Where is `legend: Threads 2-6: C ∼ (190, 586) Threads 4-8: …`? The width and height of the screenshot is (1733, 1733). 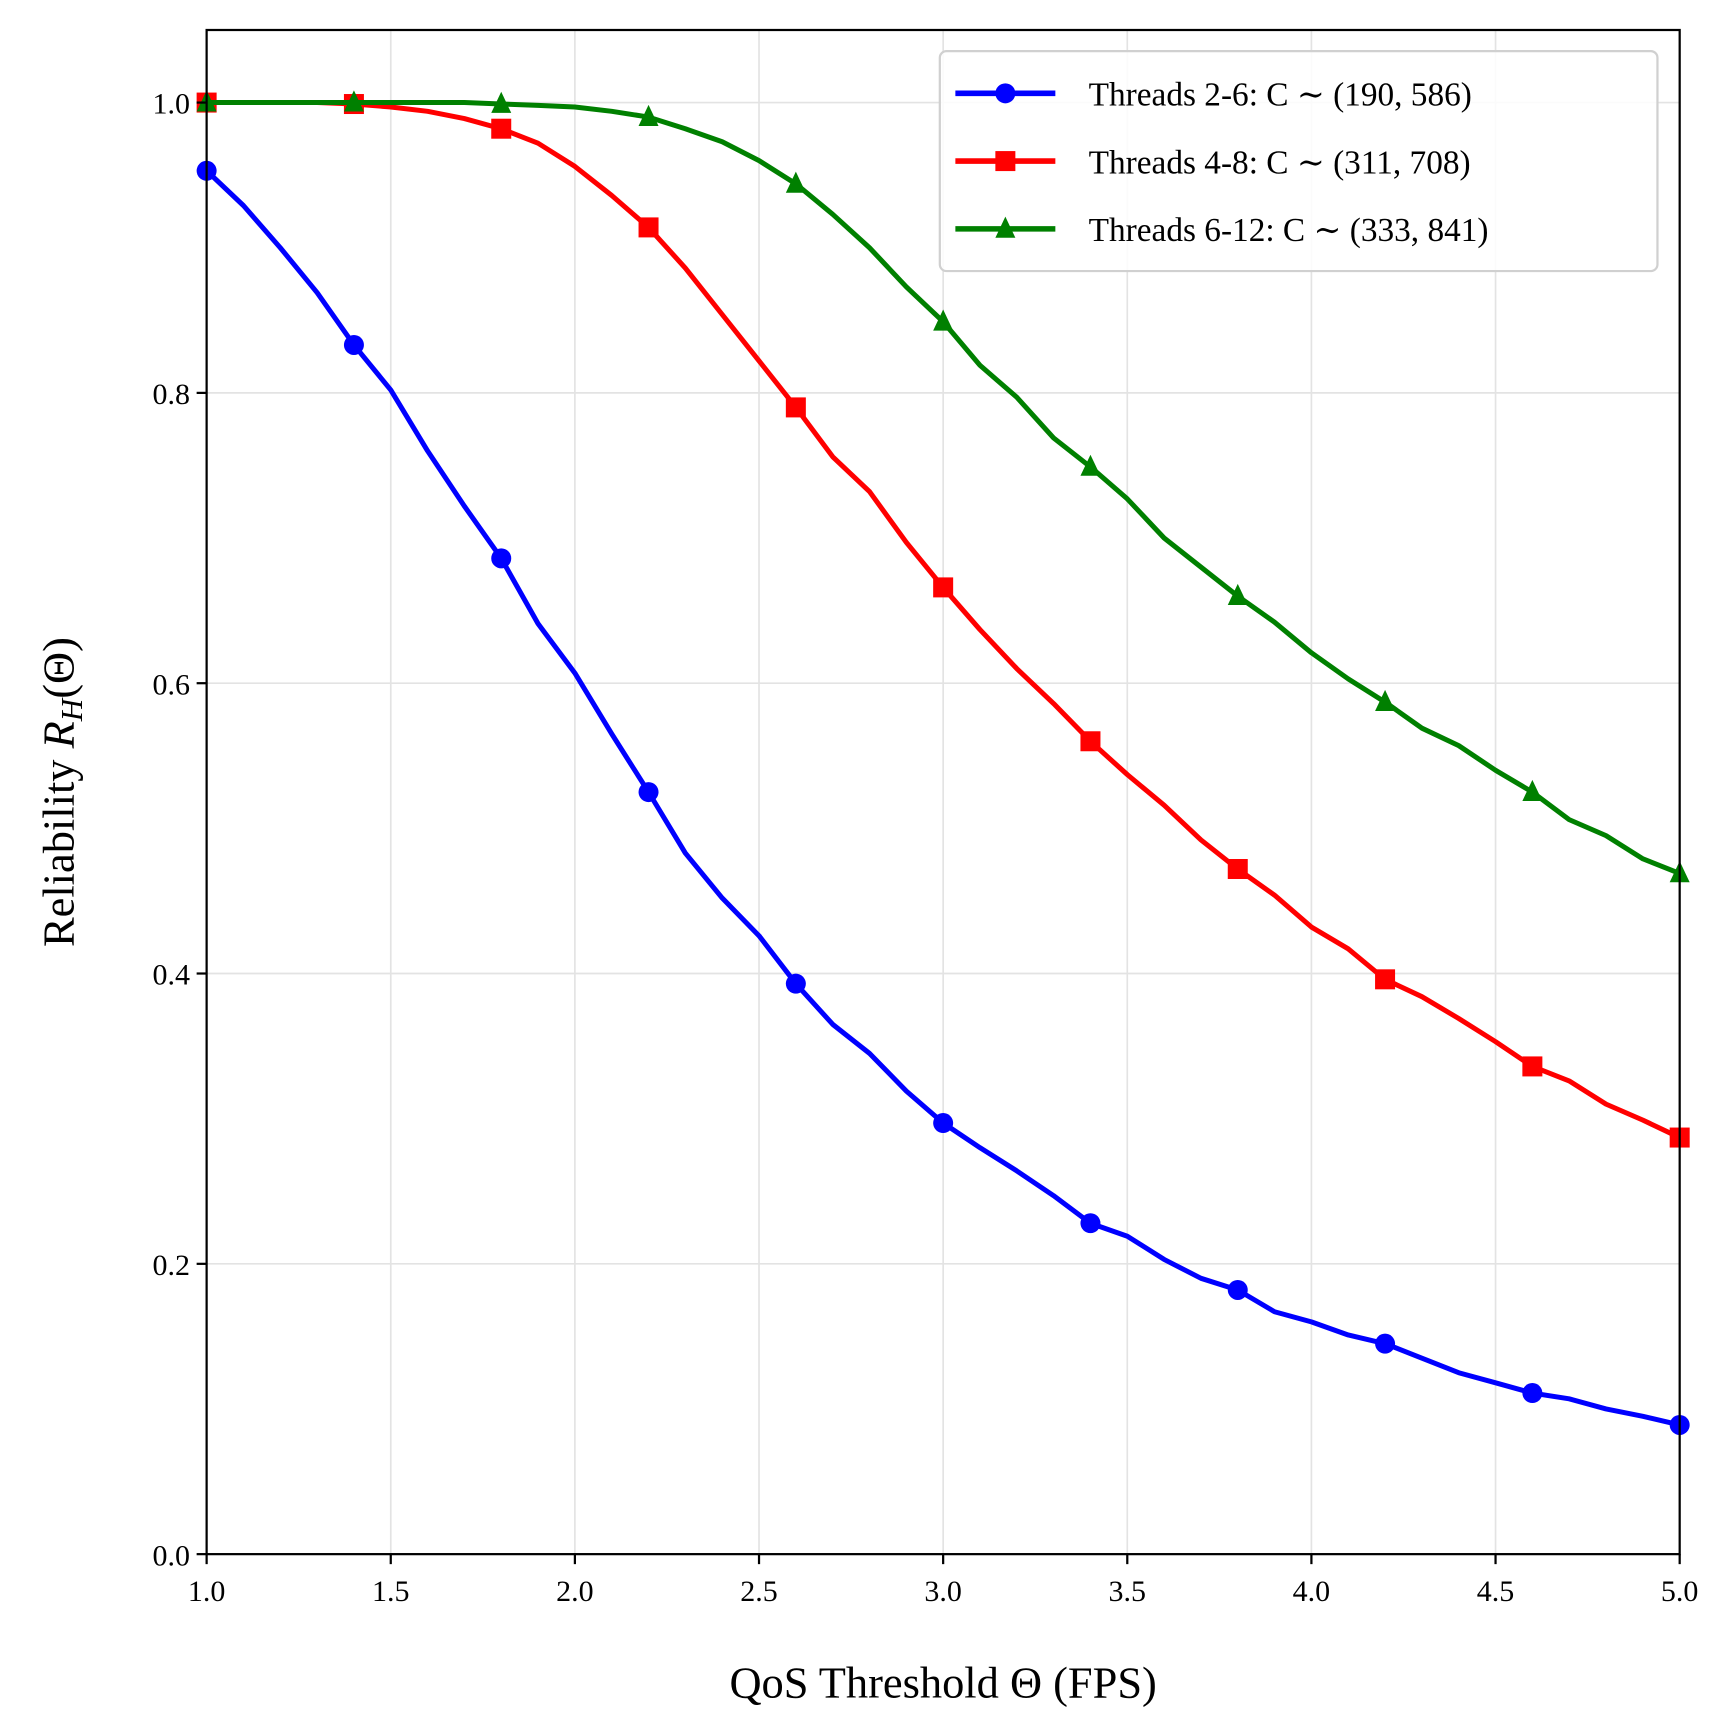 legend: Threads 2-6: C ∼ (190, 586) Threads 4-8: … is located at coordinates (1298, 161).